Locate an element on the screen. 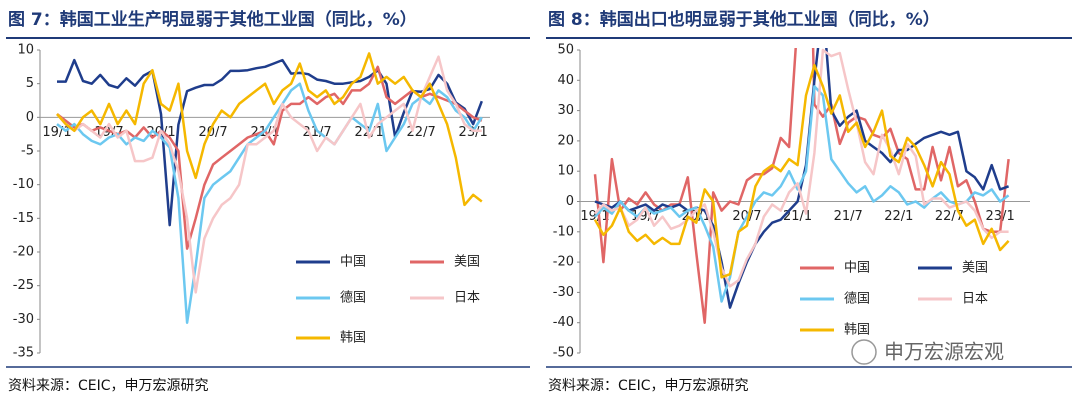 The image size is (1080, 402). y-tick-label: 50 is located at coordinates (565, 50).